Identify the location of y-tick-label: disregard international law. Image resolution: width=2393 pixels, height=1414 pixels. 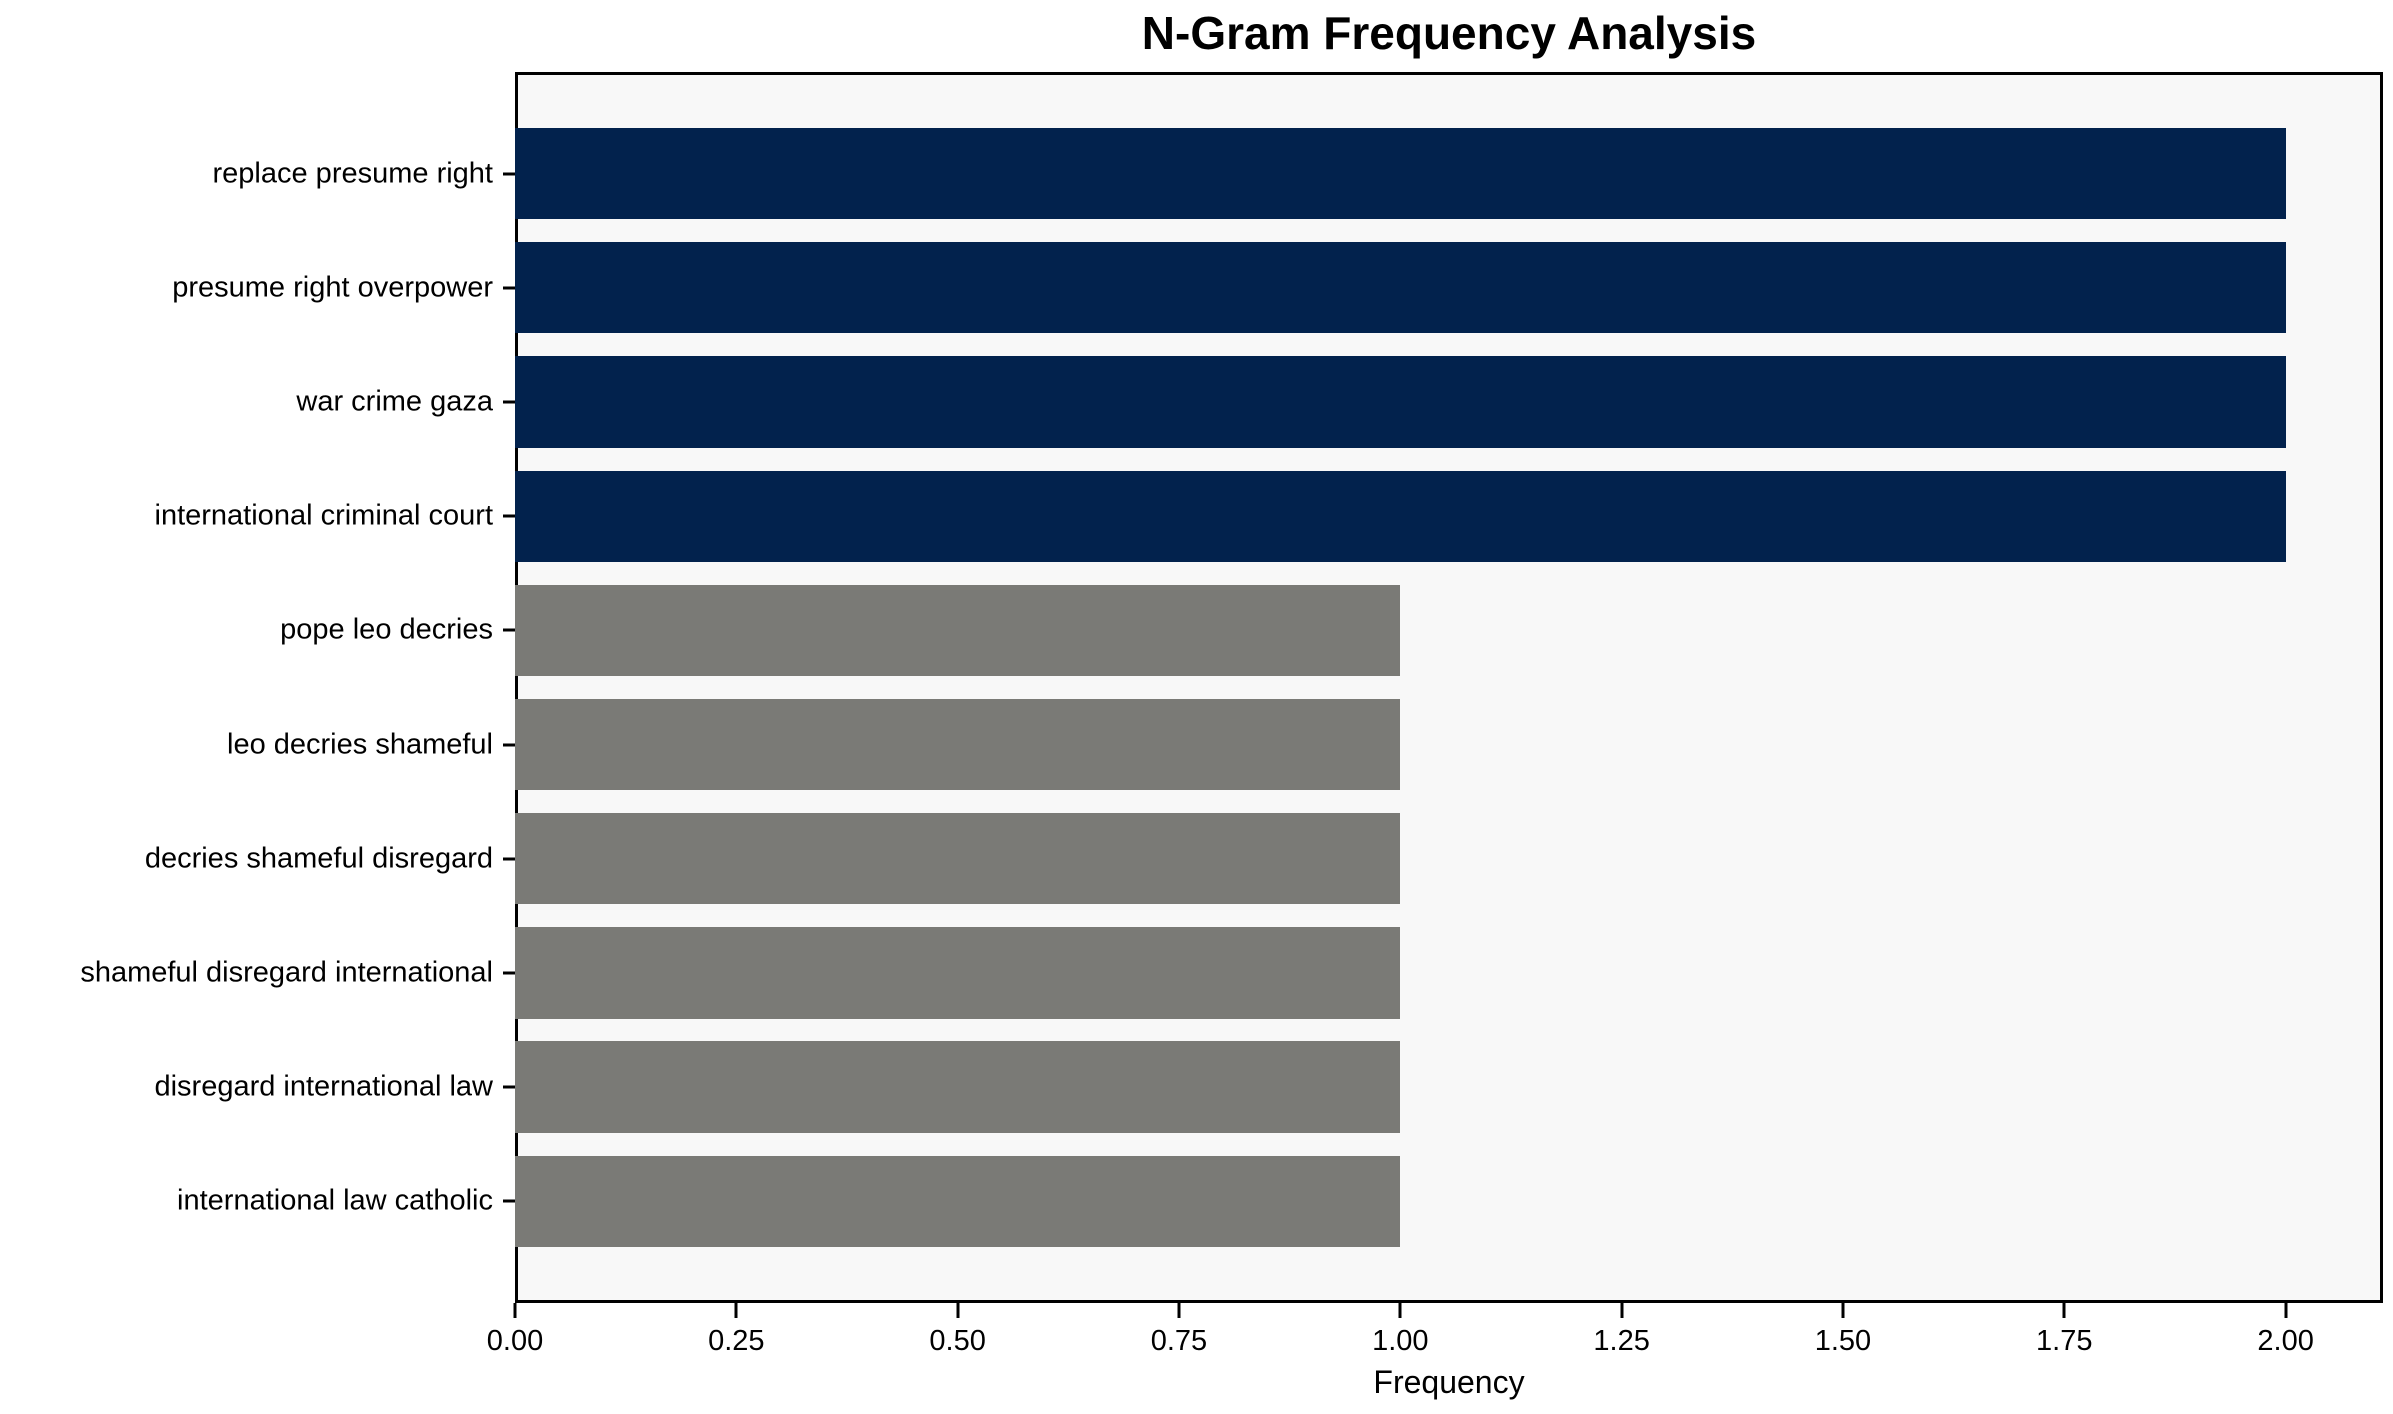
(323, 1086).